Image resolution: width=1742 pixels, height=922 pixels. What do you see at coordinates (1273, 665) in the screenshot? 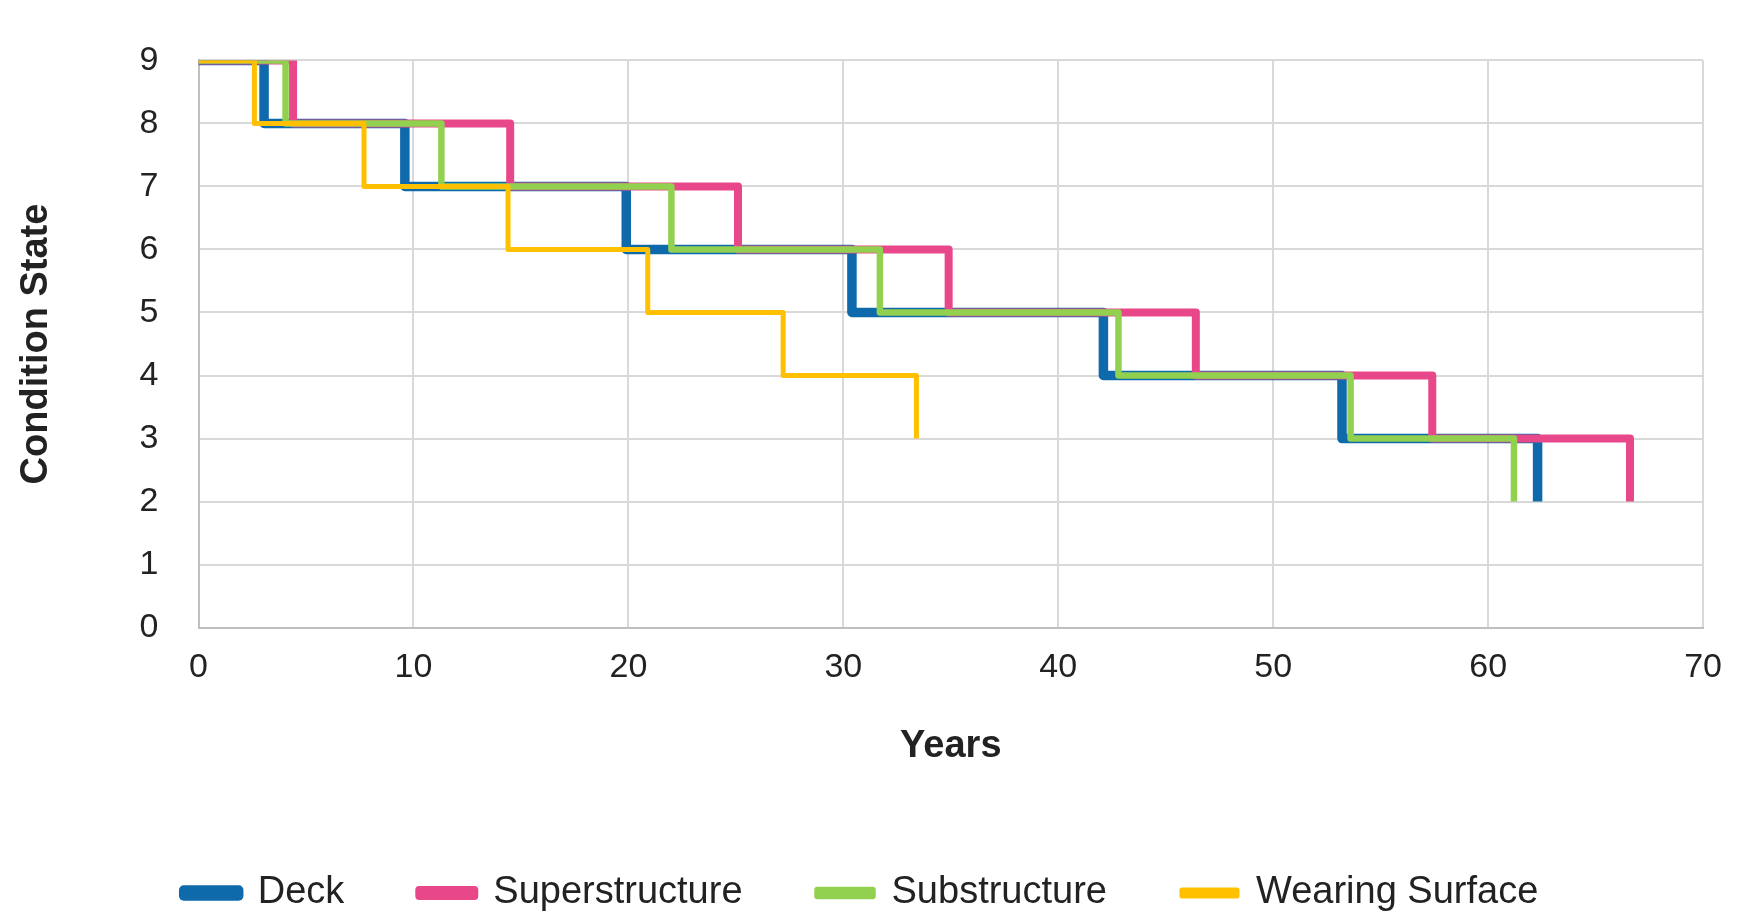
I see `x-tick-label: 50` at bounding box center [1273, 665].